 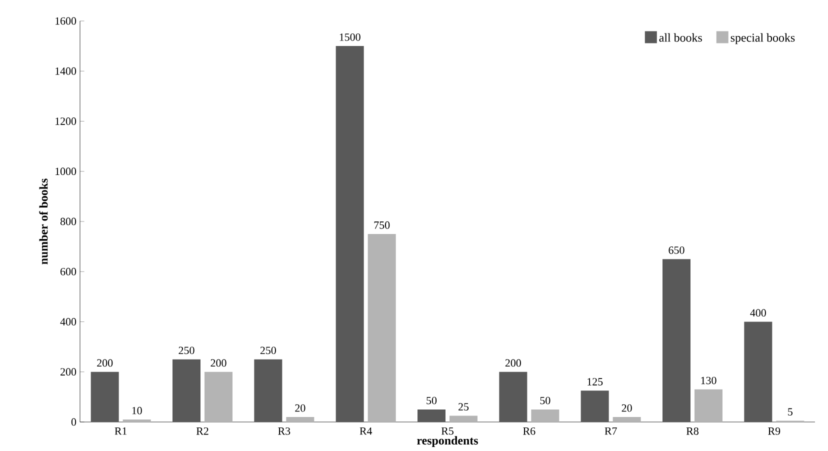 I want to click on data-label: 750, so click(x=382, y=225).